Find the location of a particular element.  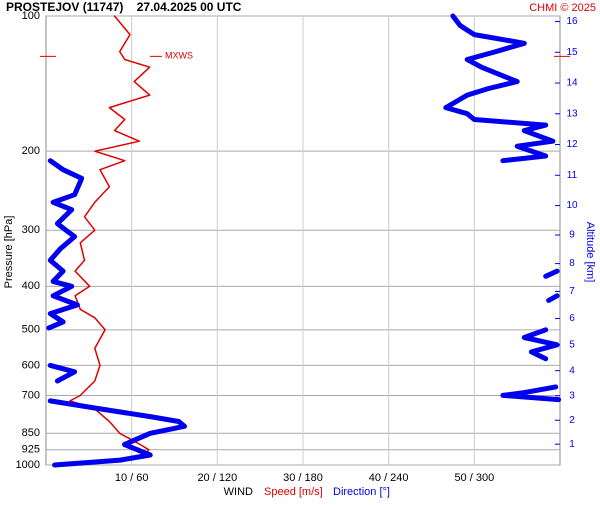

legend-entry: Direction [°] is located at coordinates (361, 492).